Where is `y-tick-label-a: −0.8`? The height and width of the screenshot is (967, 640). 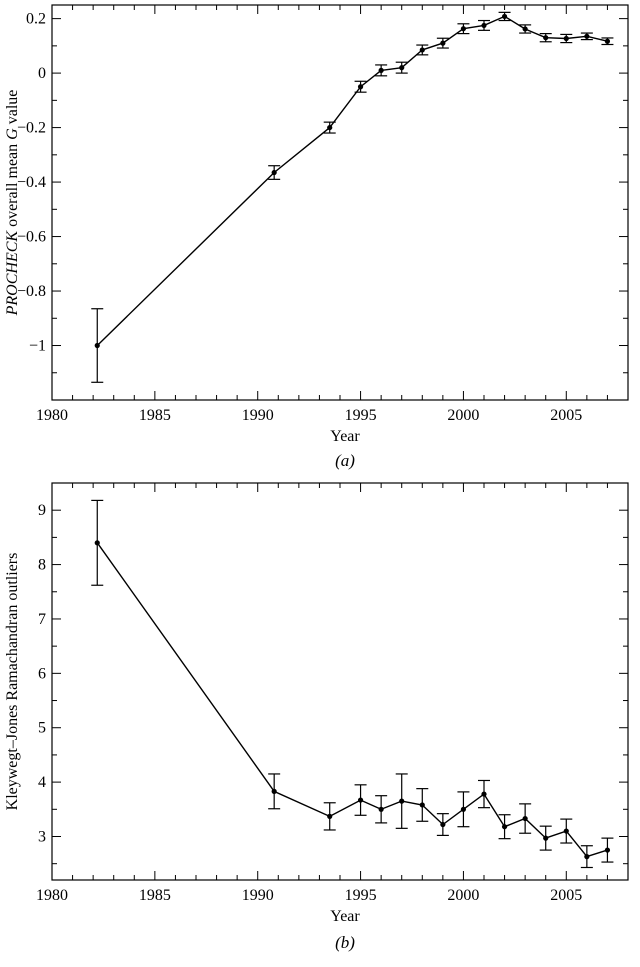 y-tick-label-a: −0.8 is located at coordinates (31, 291).